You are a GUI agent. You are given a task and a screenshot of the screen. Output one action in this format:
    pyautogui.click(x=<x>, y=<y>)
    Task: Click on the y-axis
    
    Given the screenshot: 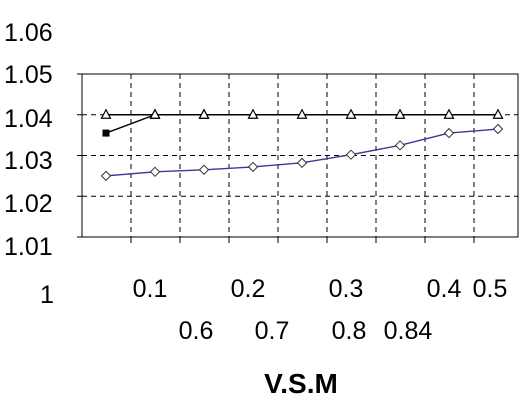 What is the action you would take?
    pyautogui.click(x=79, y=155)
    